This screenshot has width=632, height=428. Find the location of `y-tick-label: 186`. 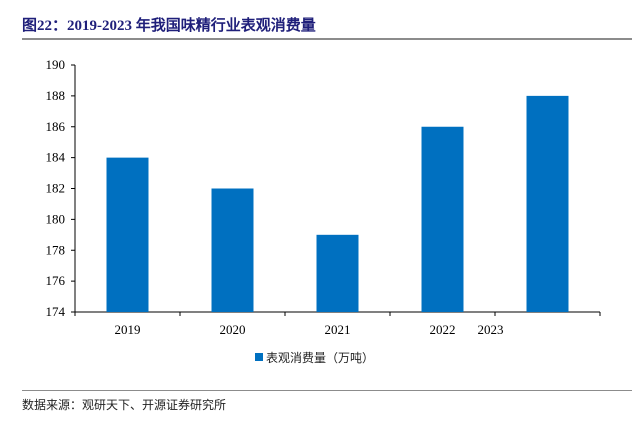

y-tick-label: 186 is located at coordinates (56, 126).